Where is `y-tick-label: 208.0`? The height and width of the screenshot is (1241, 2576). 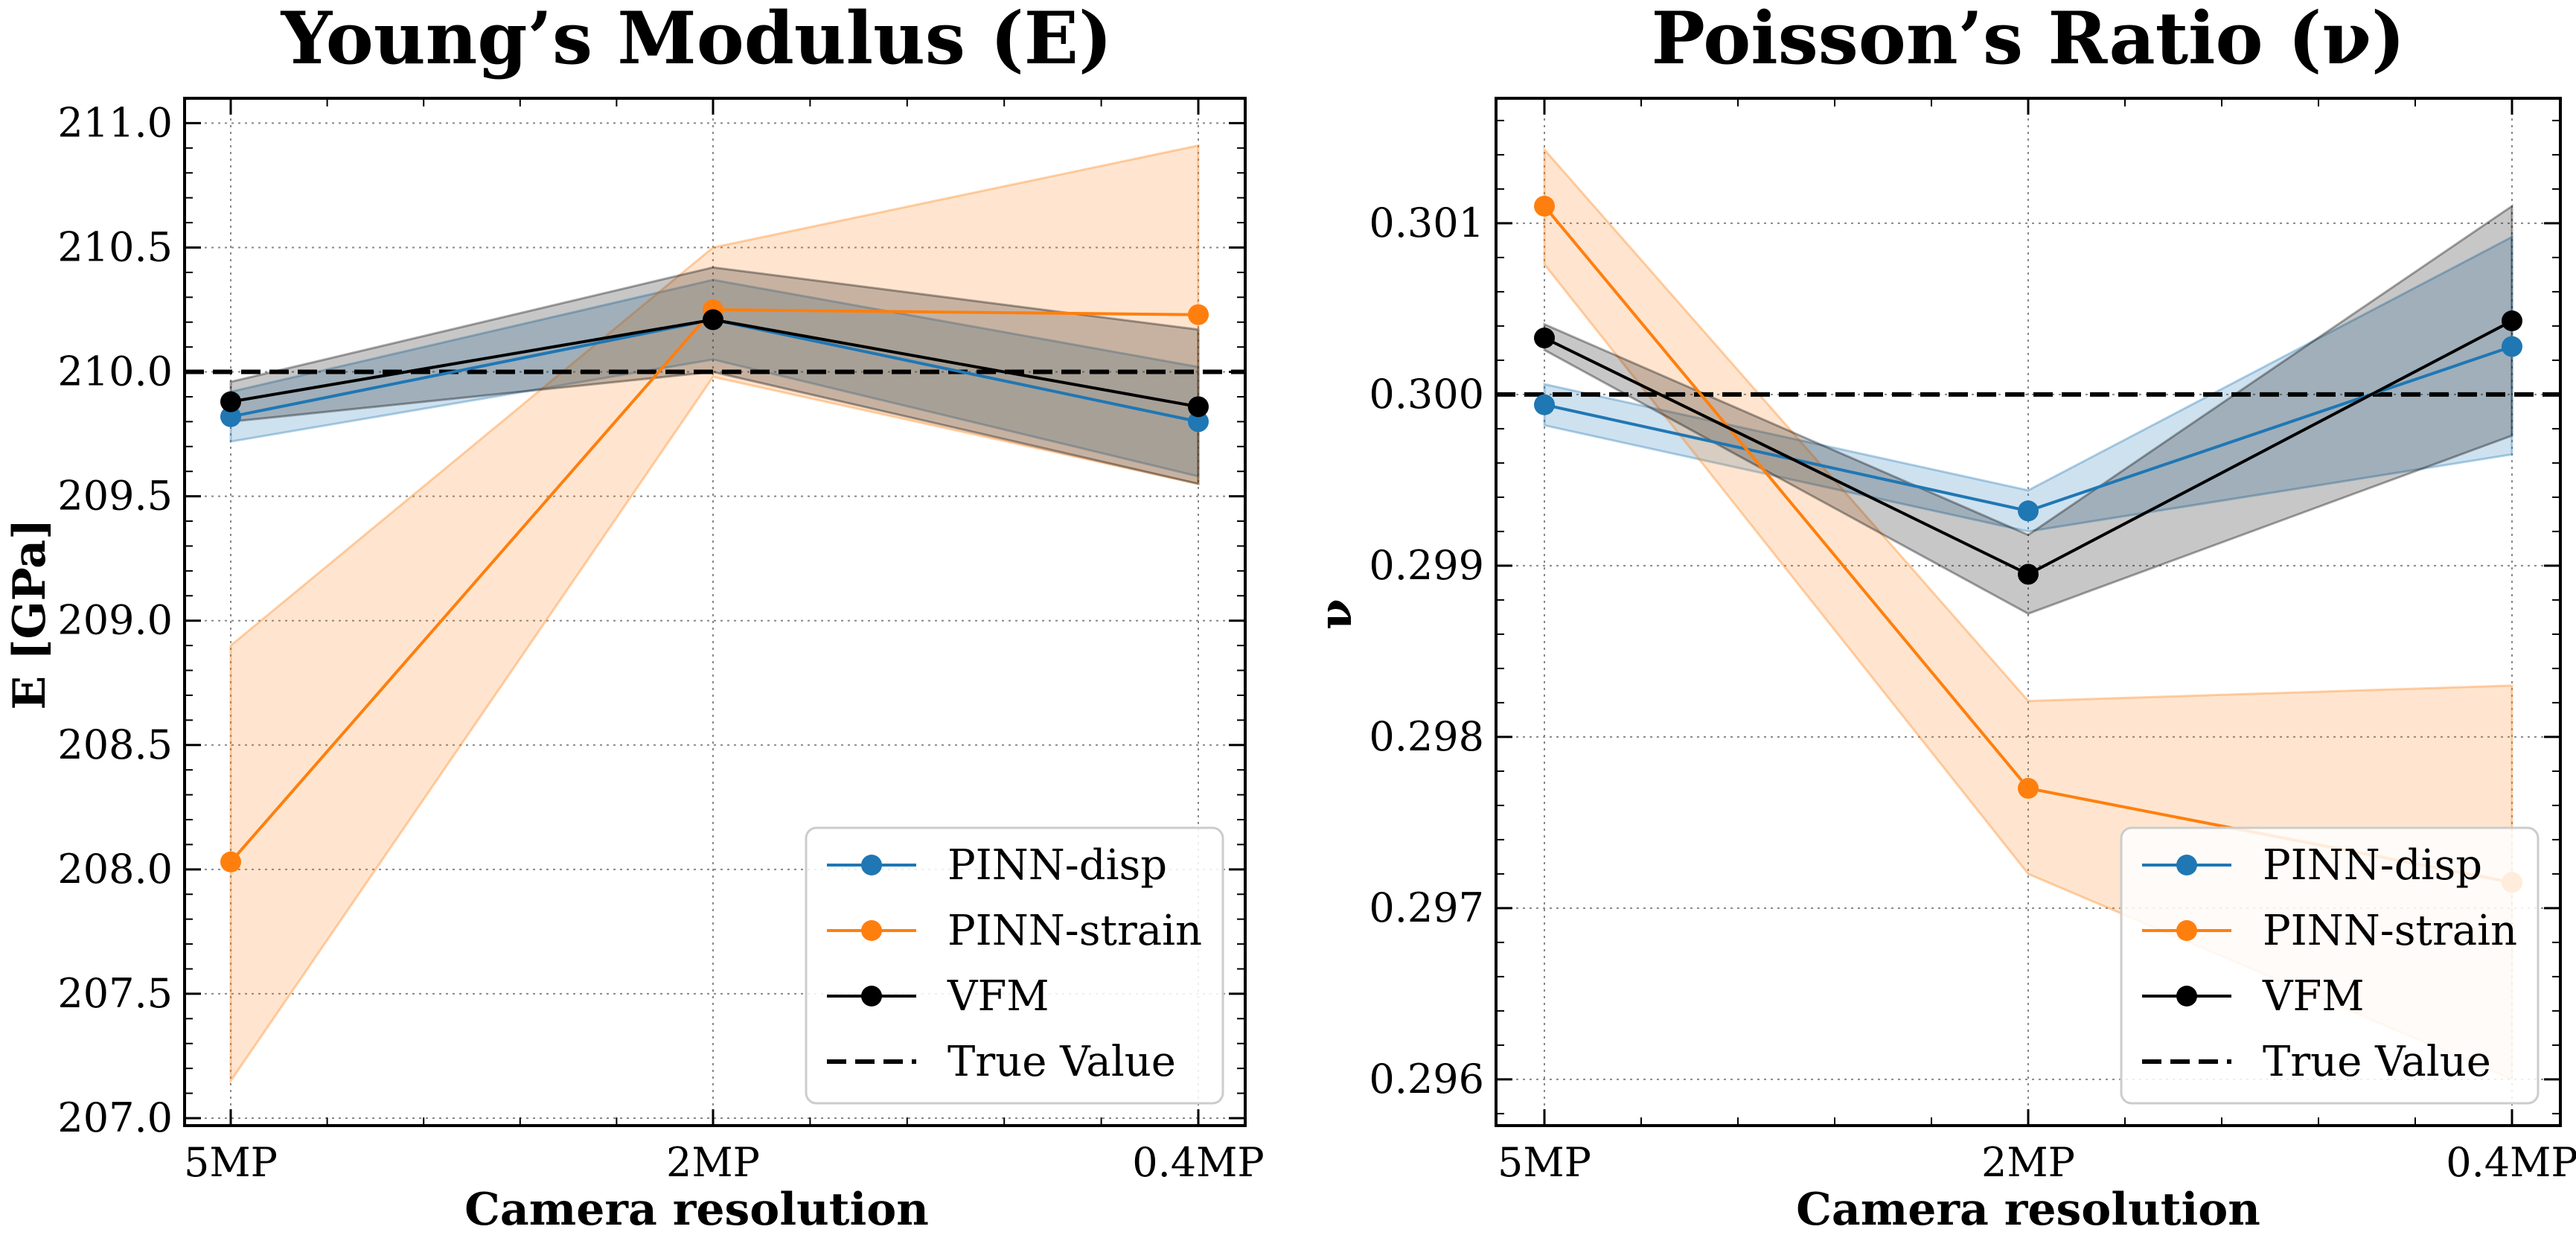 y-tick-label: 208.0 is located at coordinates (115, 870).